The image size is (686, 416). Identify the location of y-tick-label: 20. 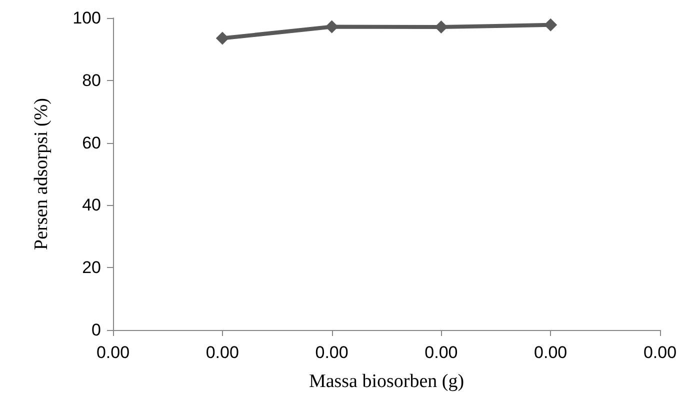
(91, 268).